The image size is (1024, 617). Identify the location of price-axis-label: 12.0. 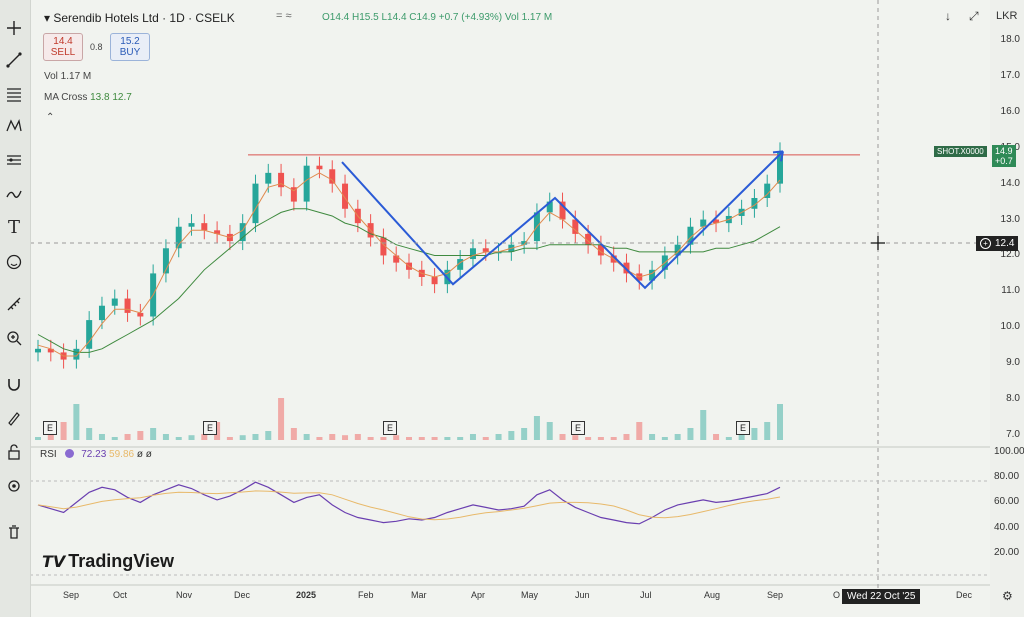
(1010, 255).